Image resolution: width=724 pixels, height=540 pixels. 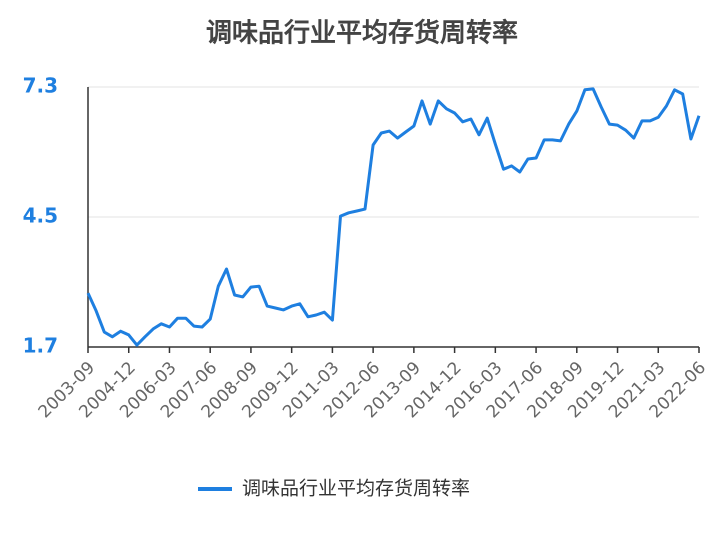 I want to click on chart-title: 调味品行业平均存货周转率, so click(x=362, y=33).